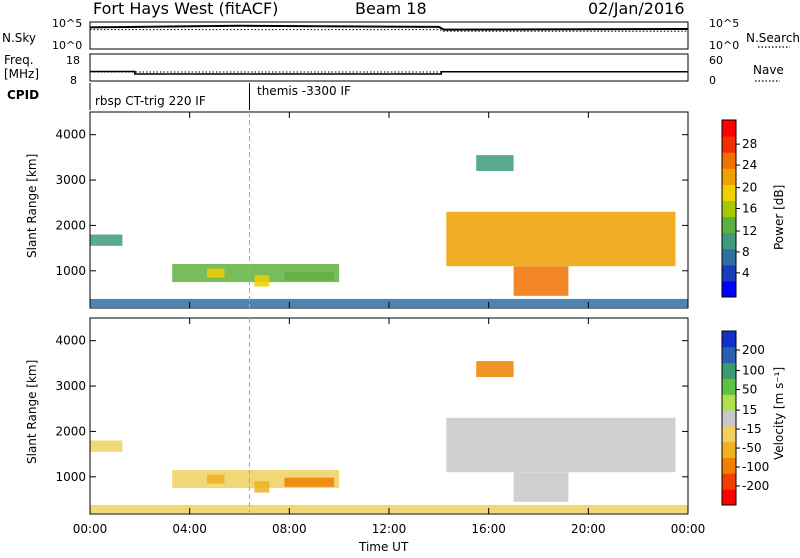 The image size is (800, 558). I want to click on velocity-colorbar-title: Velocity [m s⁻¹], so click(779, 413).